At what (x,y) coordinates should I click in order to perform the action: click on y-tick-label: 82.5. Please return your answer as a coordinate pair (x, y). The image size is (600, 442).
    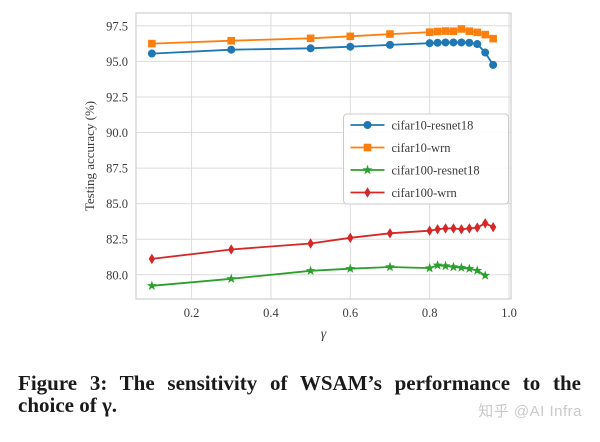
    Looking at the image, I should click on (117, 240).